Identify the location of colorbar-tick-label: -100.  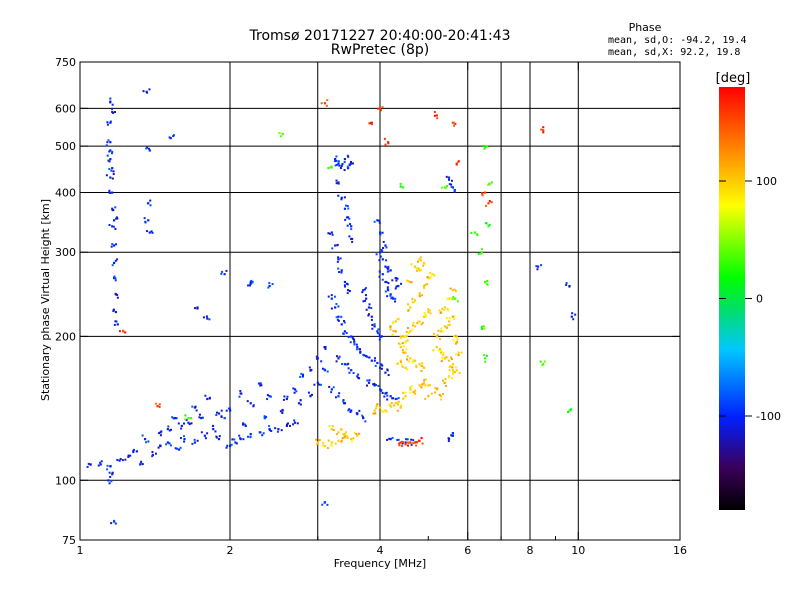
(768, 416).